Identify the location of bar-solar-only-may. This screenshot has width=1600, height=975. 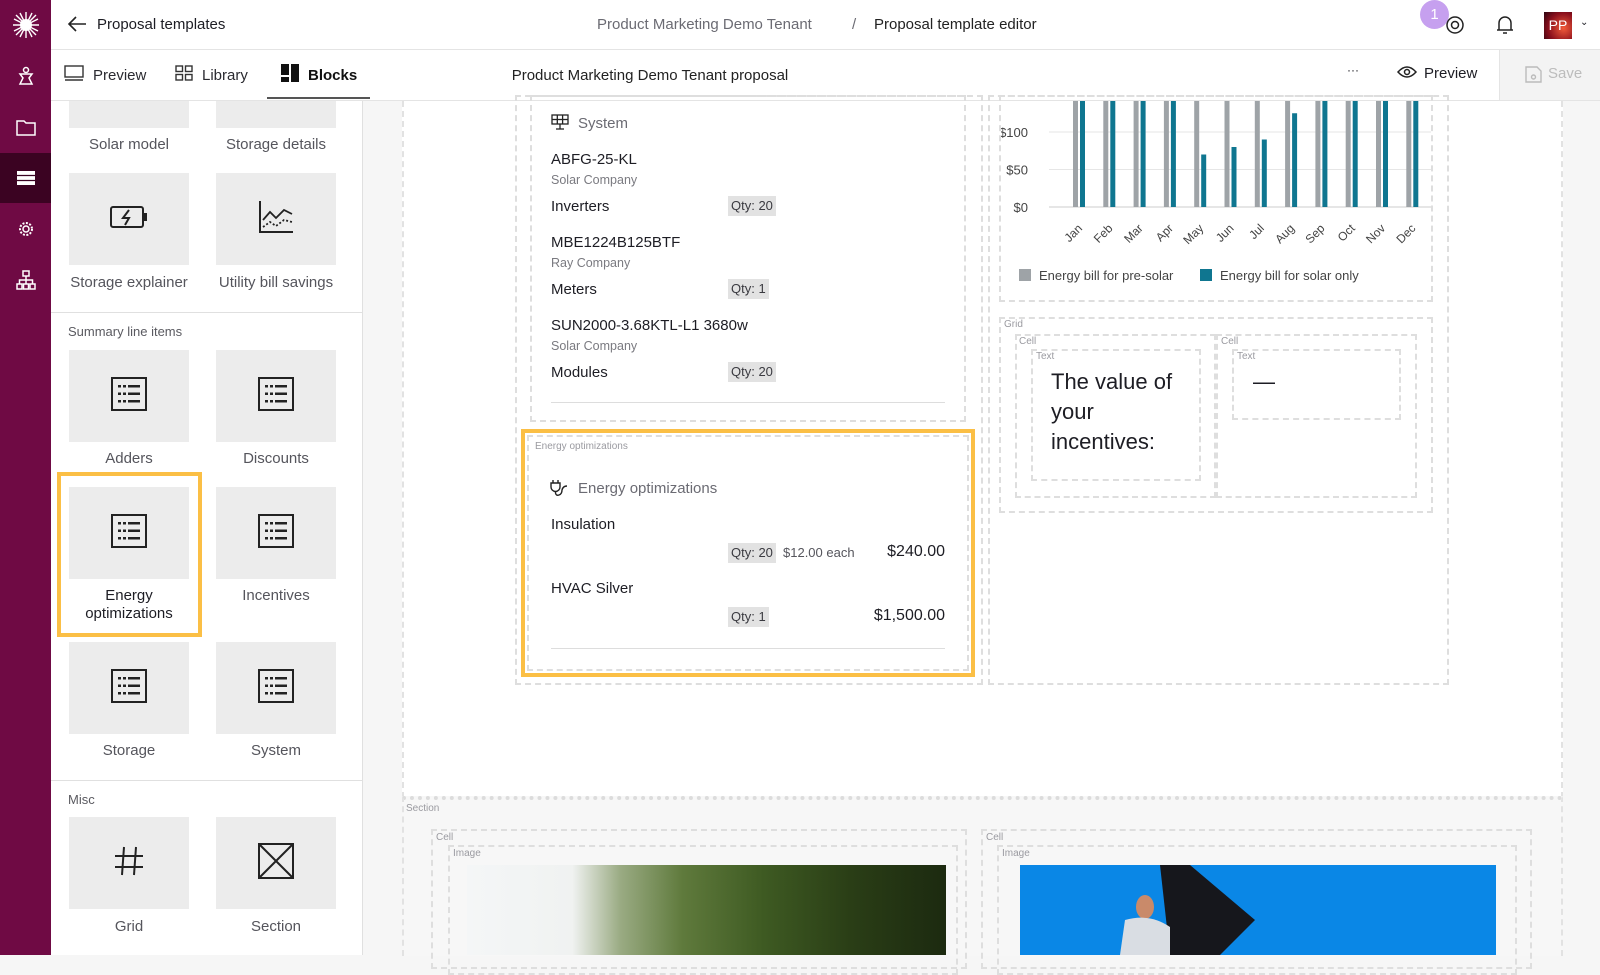
(1204, 180).